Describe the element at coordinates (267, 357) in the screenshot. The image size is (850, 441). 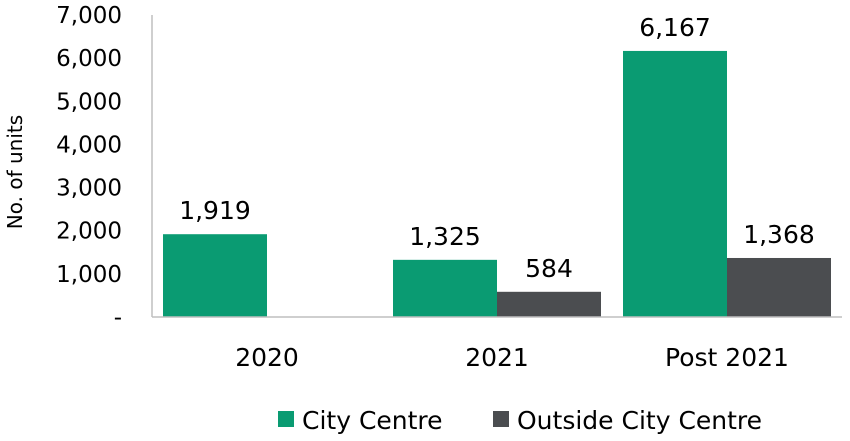
I see `x-category-label: 2020` at that location.